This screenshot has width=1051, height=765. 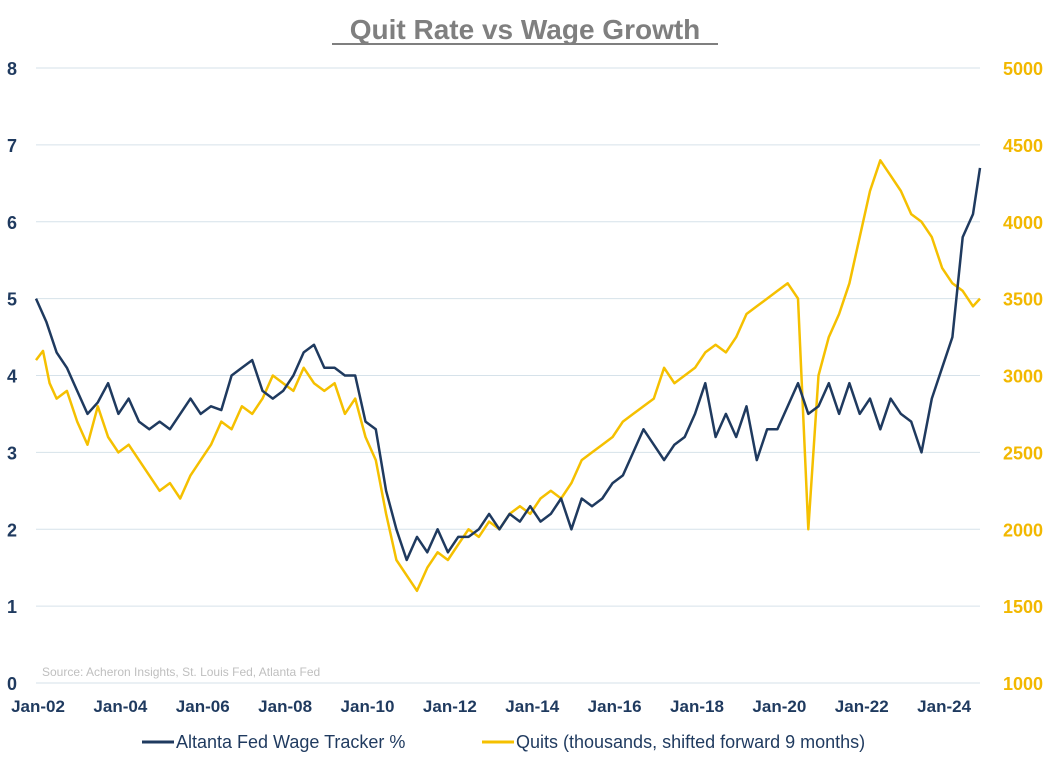 I want to click on right-tick-label-3500: 3500, so click(x=1023, y=300).